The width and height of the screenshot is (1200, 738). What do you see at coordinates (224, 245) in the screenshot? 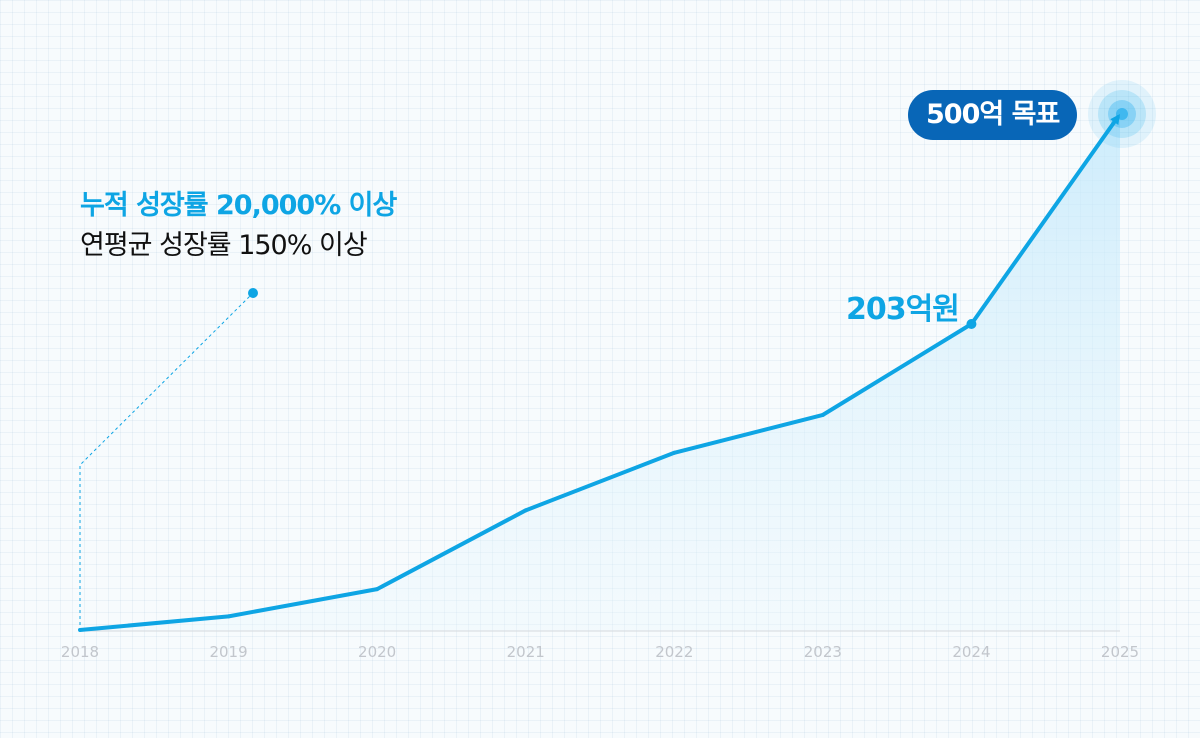
I see `annual-growth-text: 연평균 성장률 150% 이상` at bounding box center [224, 245].